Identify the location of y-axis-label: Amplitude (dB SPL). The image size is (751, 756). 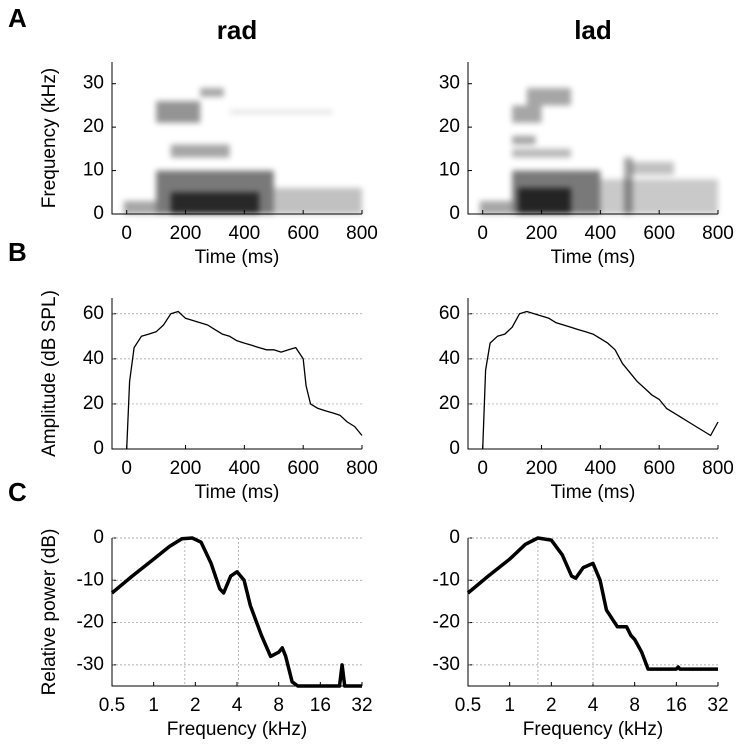
(49, 373).